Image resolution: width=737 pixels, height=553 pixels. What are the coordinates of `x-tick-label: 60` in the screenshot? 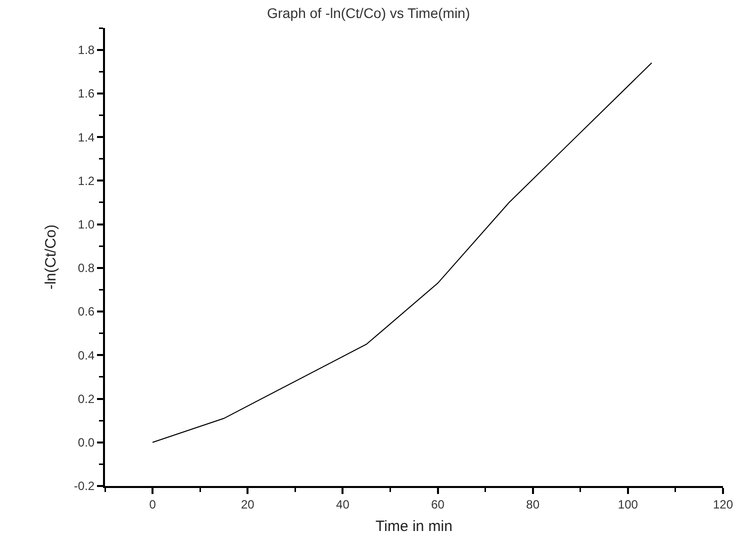 It's located at (438, 504).